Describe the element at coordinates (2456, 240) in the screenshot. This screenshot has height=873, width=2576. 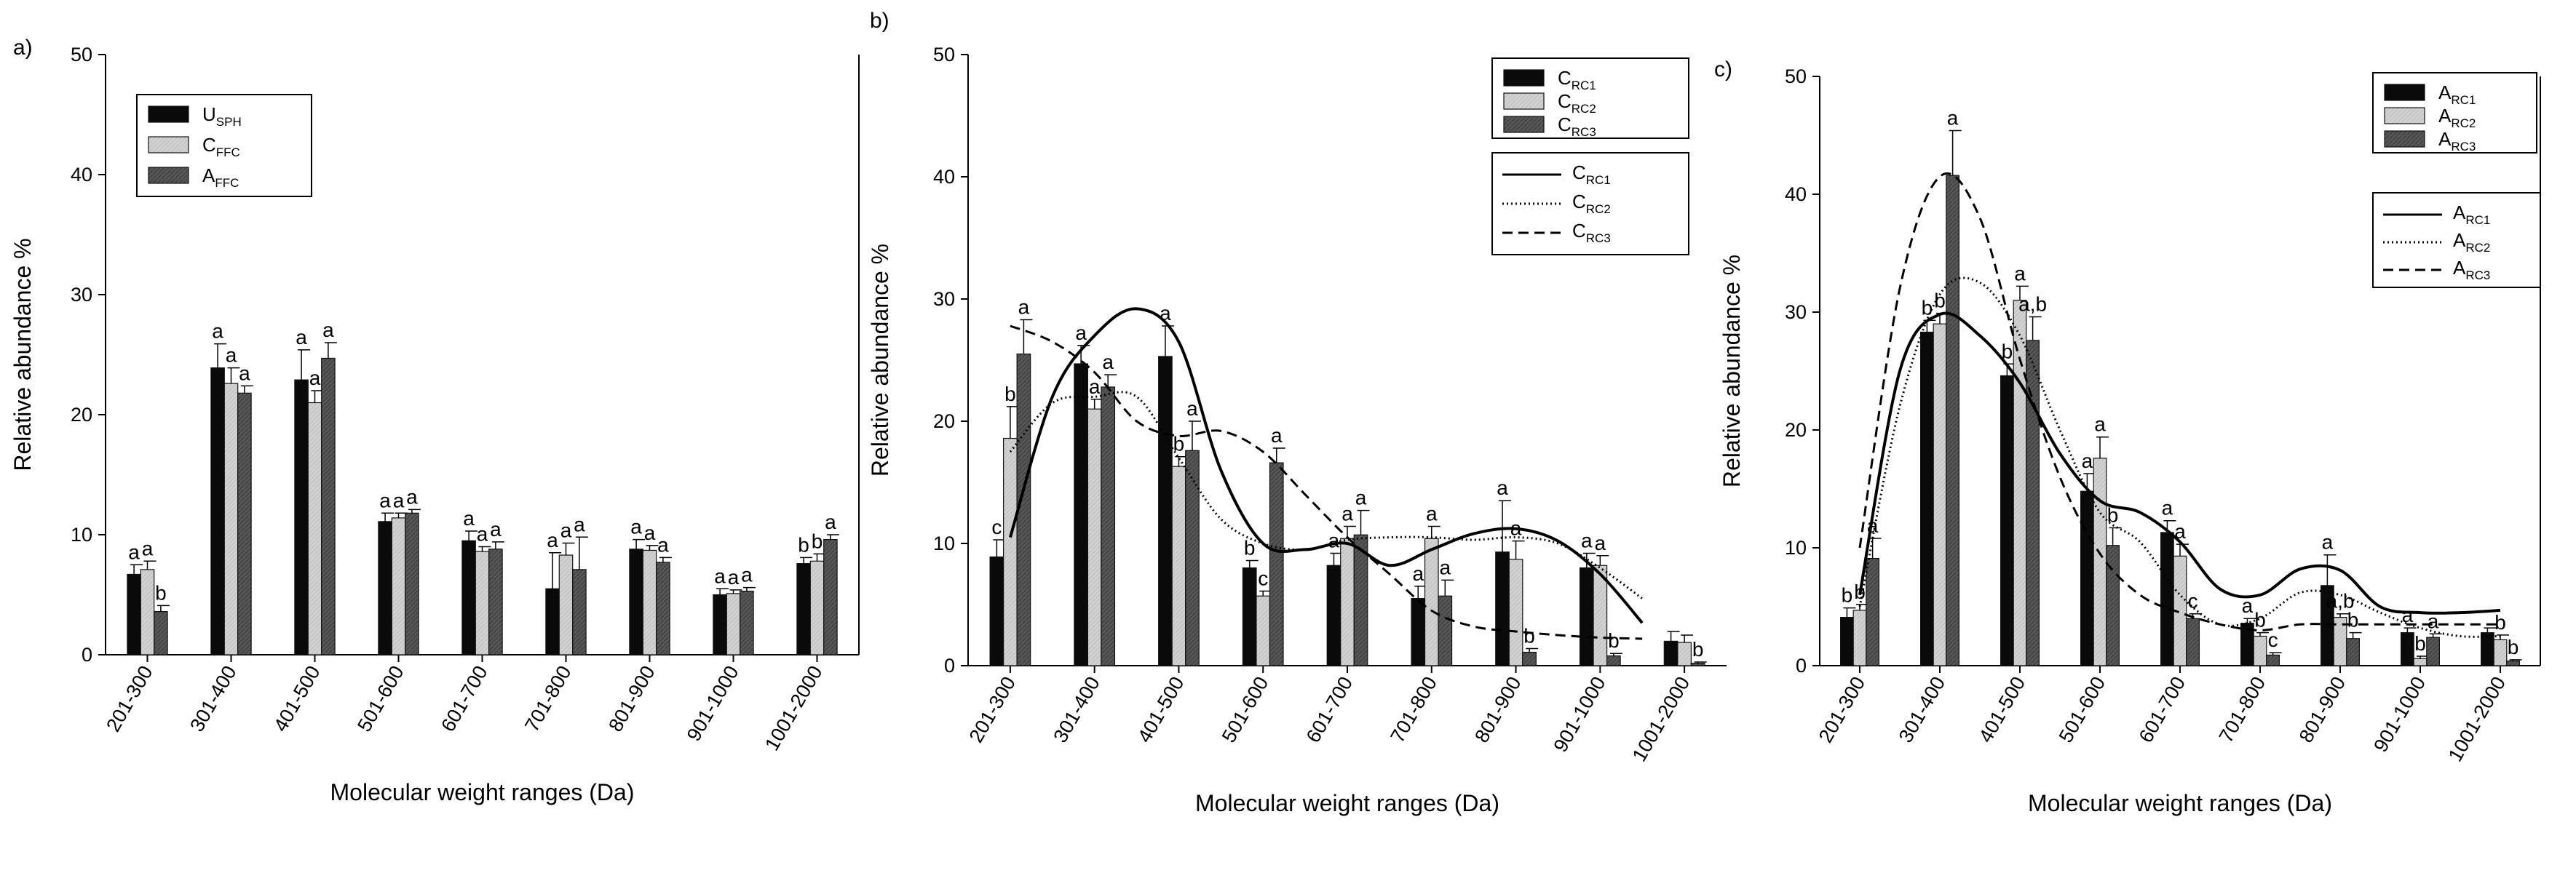
I see `line-legend-box` at that location.